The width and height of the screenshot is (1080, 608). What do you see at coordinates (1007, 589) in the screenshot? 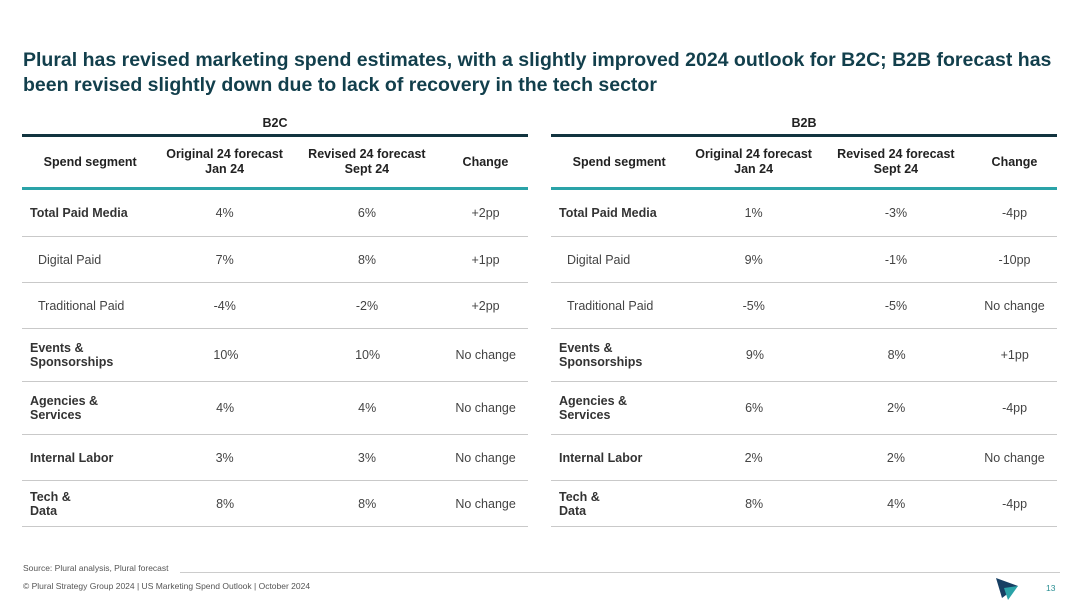
I see `plural-logo-icon` at bounding box center [1007, 589].